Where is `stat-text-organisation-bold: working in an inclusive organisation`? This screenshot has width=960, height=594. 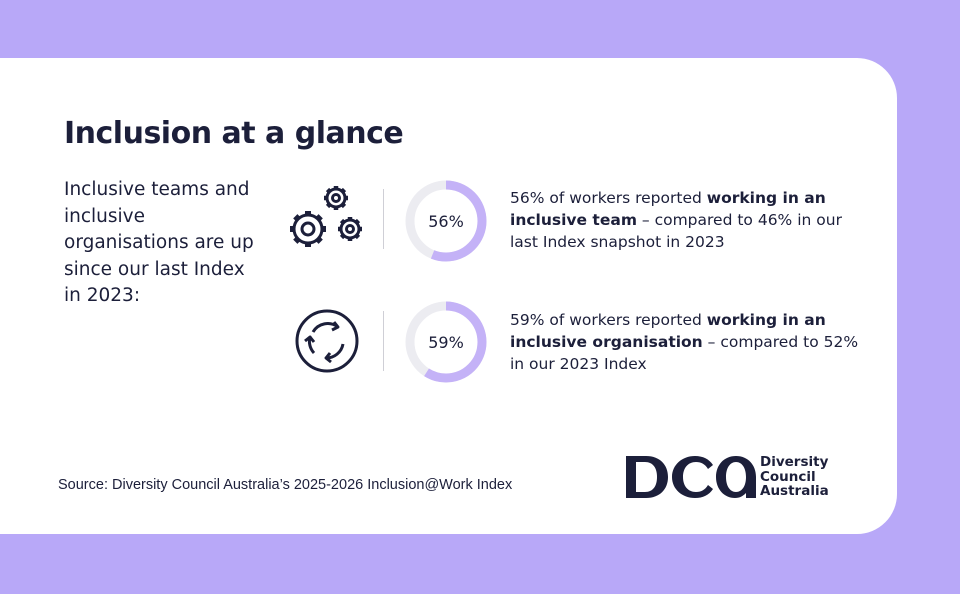
stat-text-organisation-bold: working in an inclusive organisation is located at coordinates (668, 331).